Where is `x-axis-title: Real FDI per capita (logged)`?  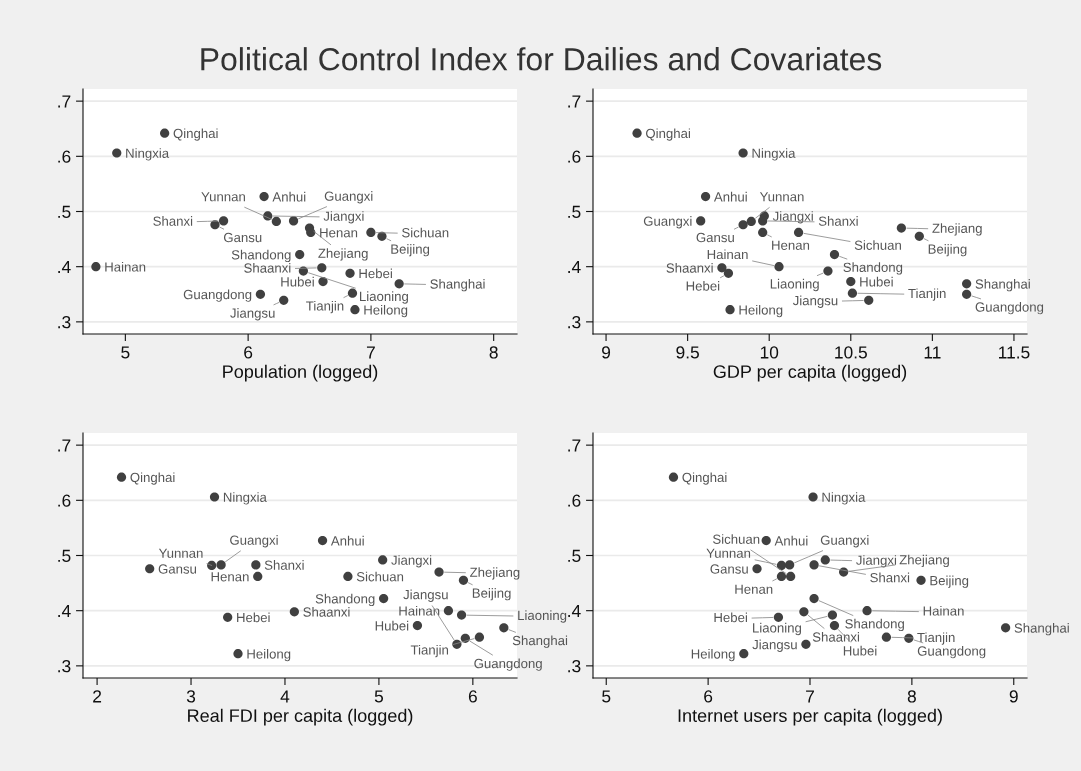 x-axis-title: Real FDI per capita (logged) is located at coordinates (300, 717).